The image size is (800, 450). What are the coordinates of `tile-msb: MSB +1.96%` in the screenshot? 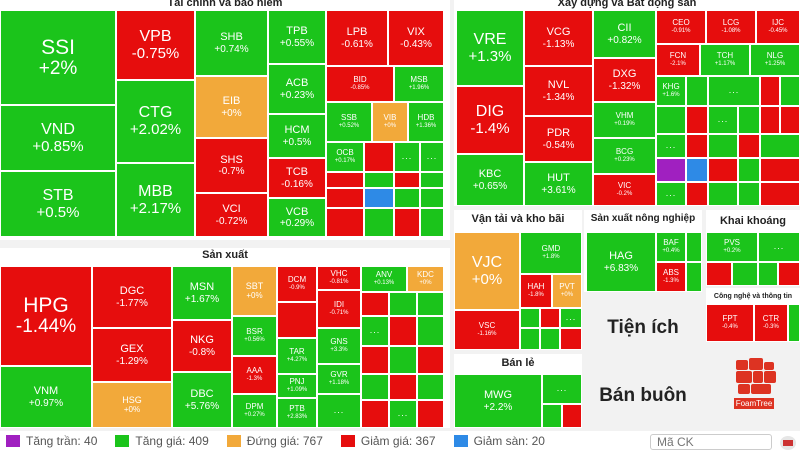 It's located at (419, 84).